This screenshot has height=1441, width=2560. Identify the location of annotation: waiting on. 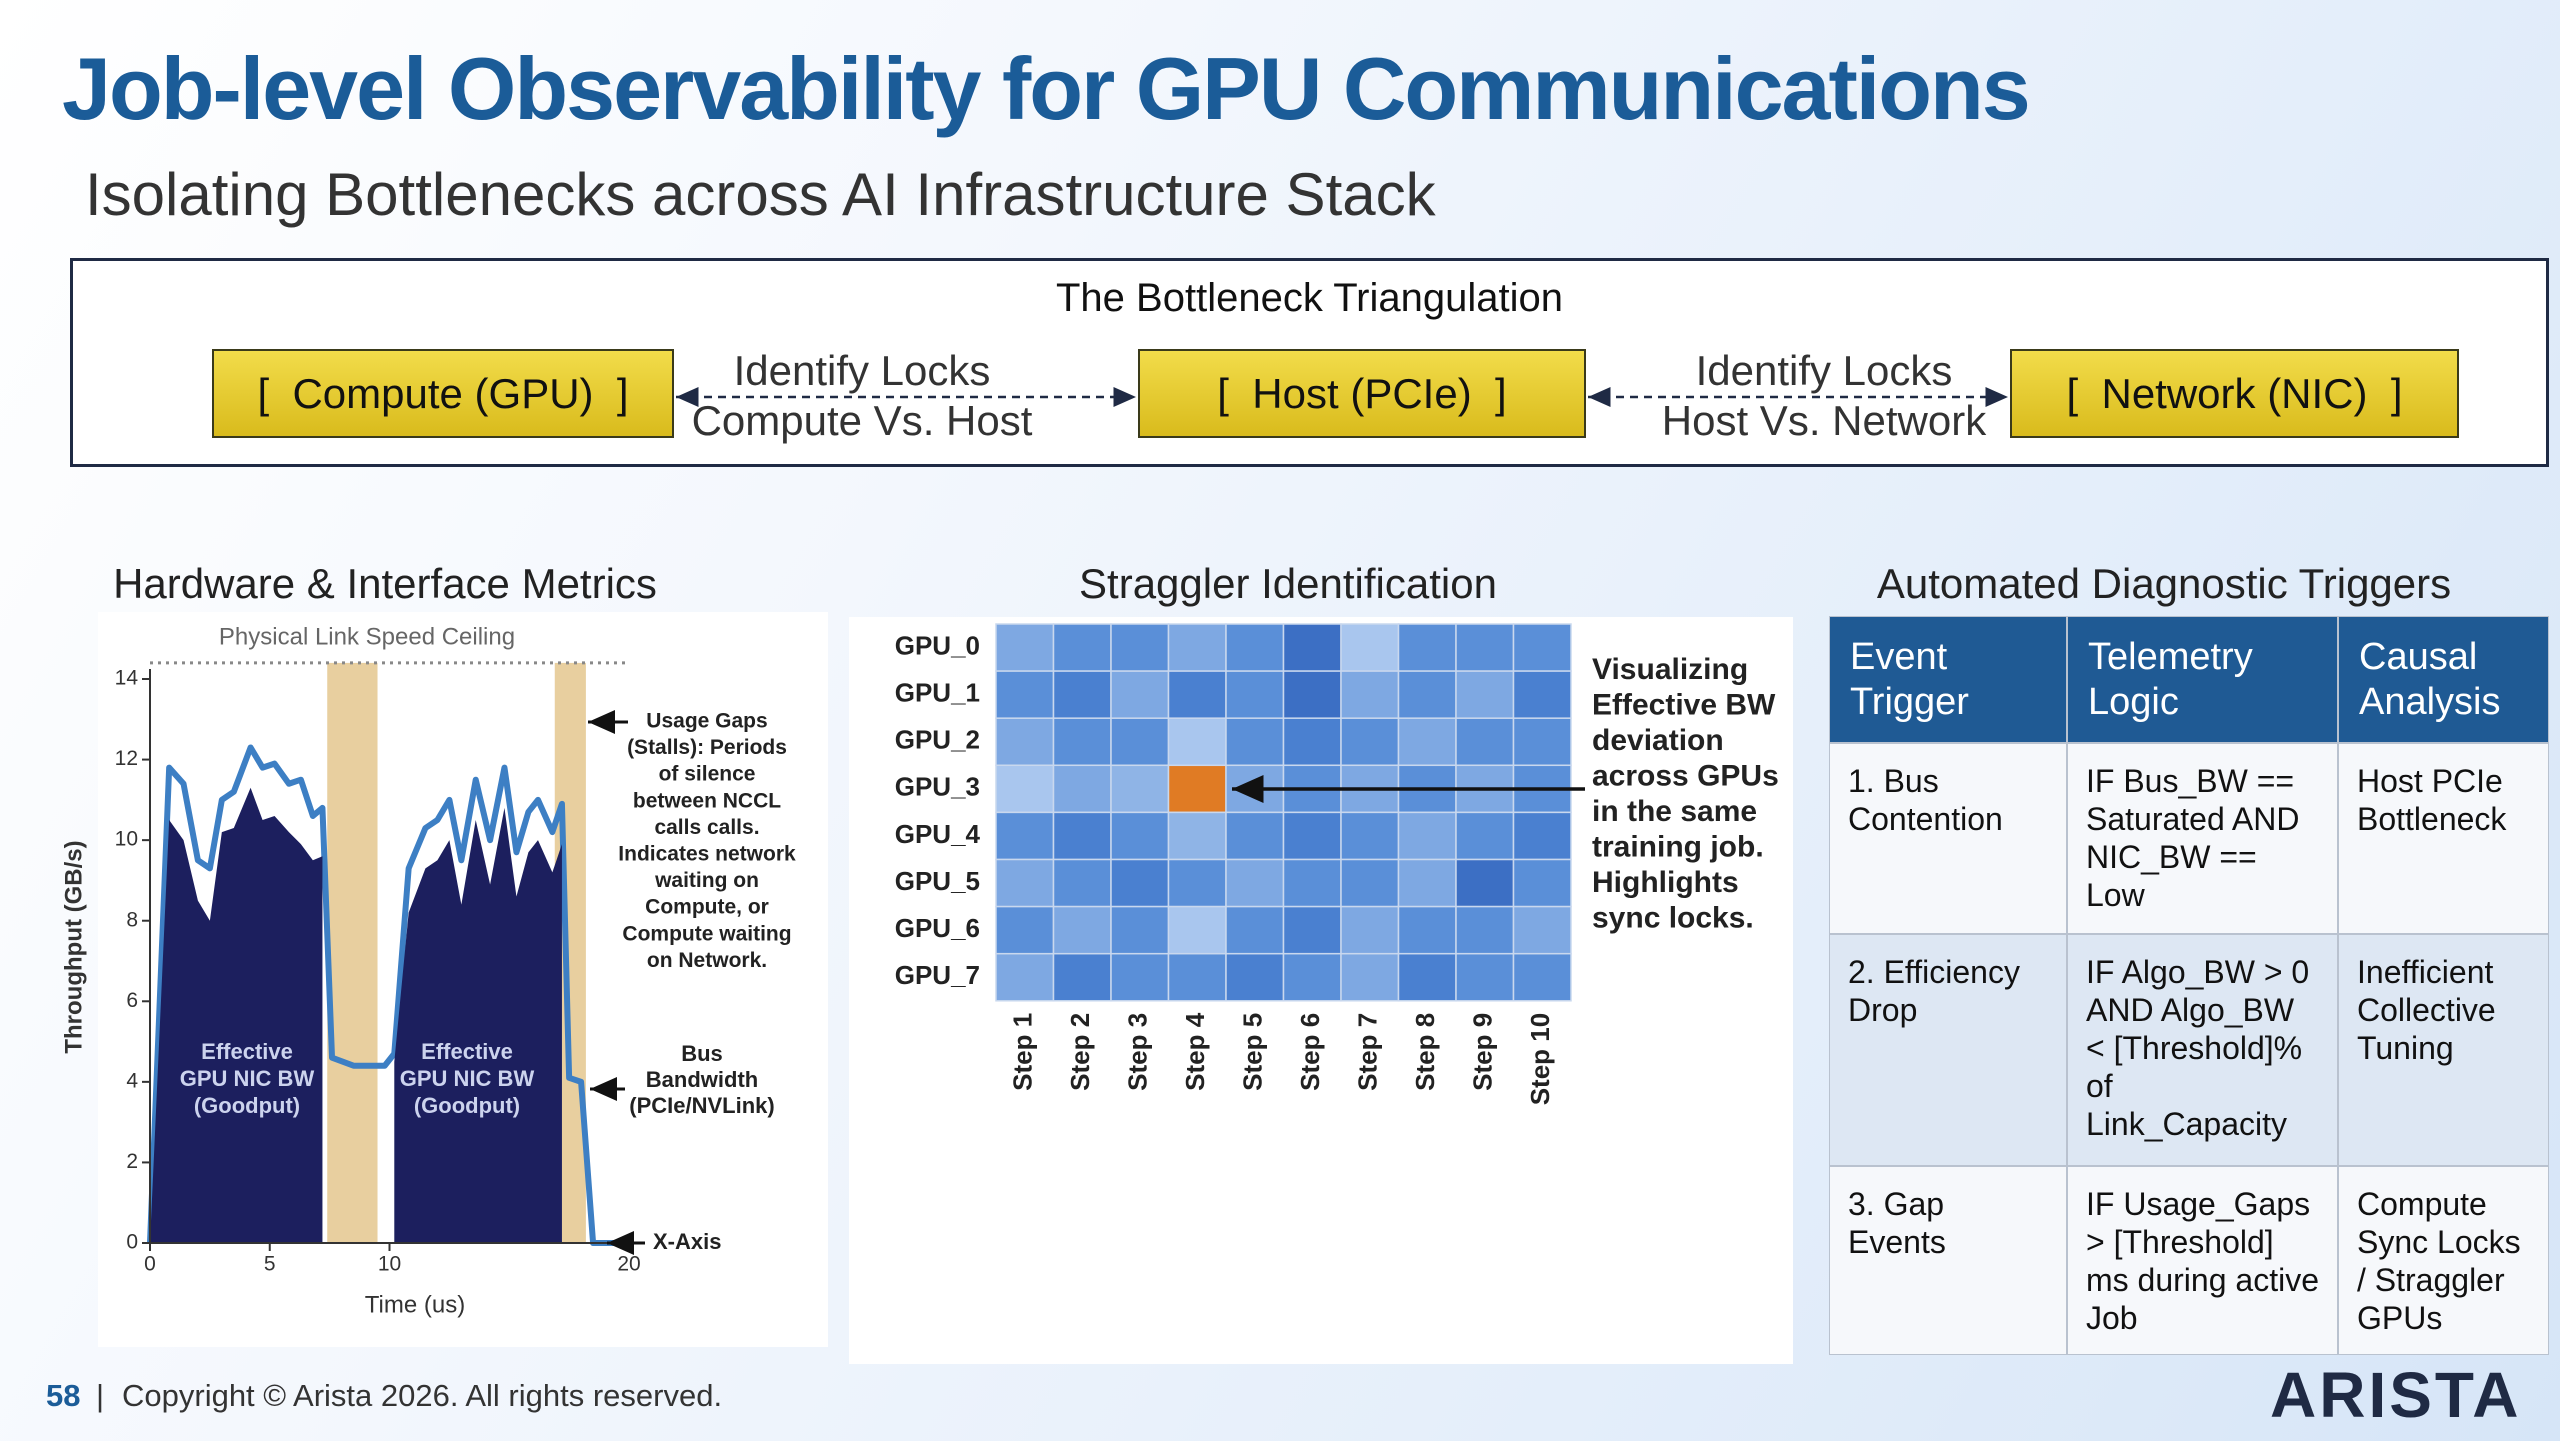
(706, 880).